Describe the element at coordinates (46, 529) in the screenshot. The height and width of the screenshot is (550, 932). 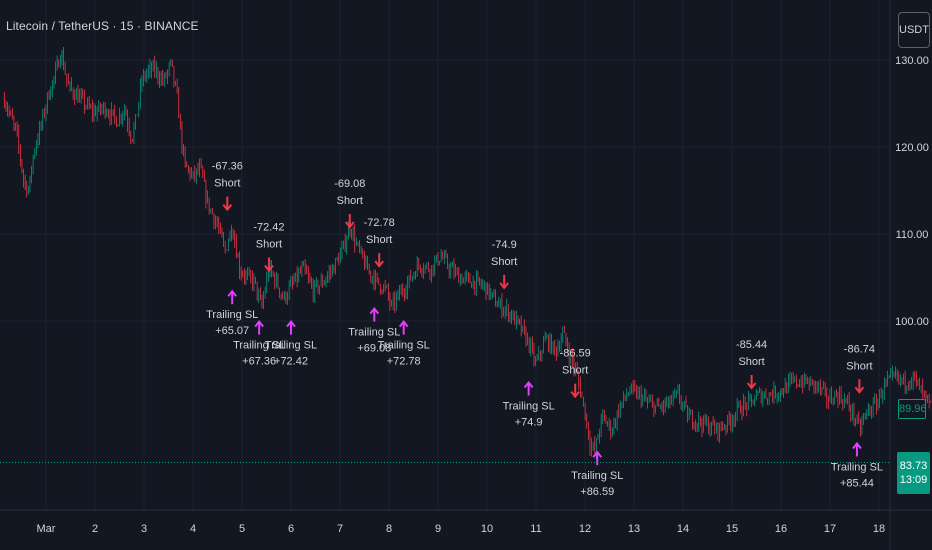
I see `time-tick-label: Mar` at that location.